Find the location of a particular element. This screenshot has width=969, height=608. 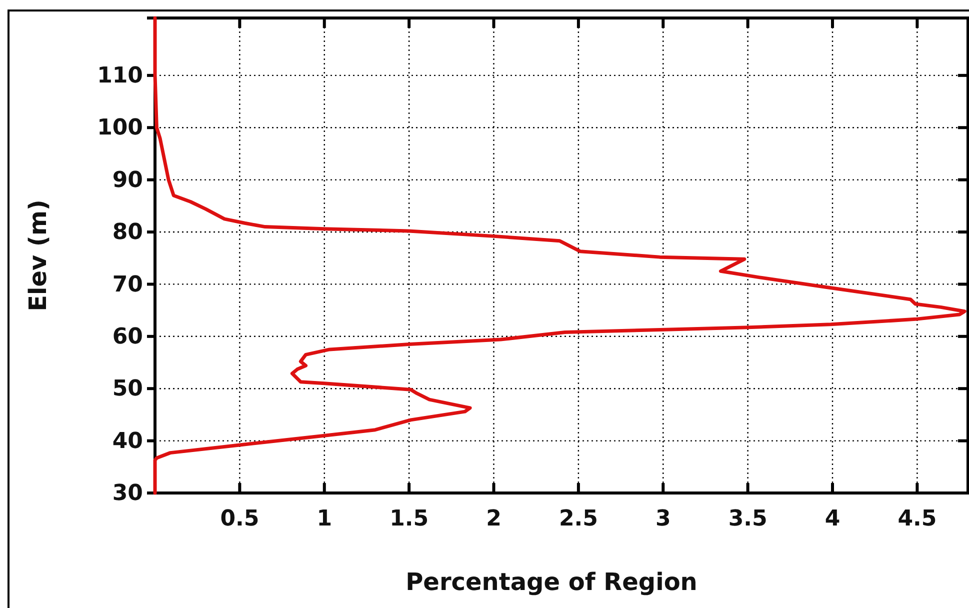

y-tick-label: 100 is located at coordinates (120, 128).